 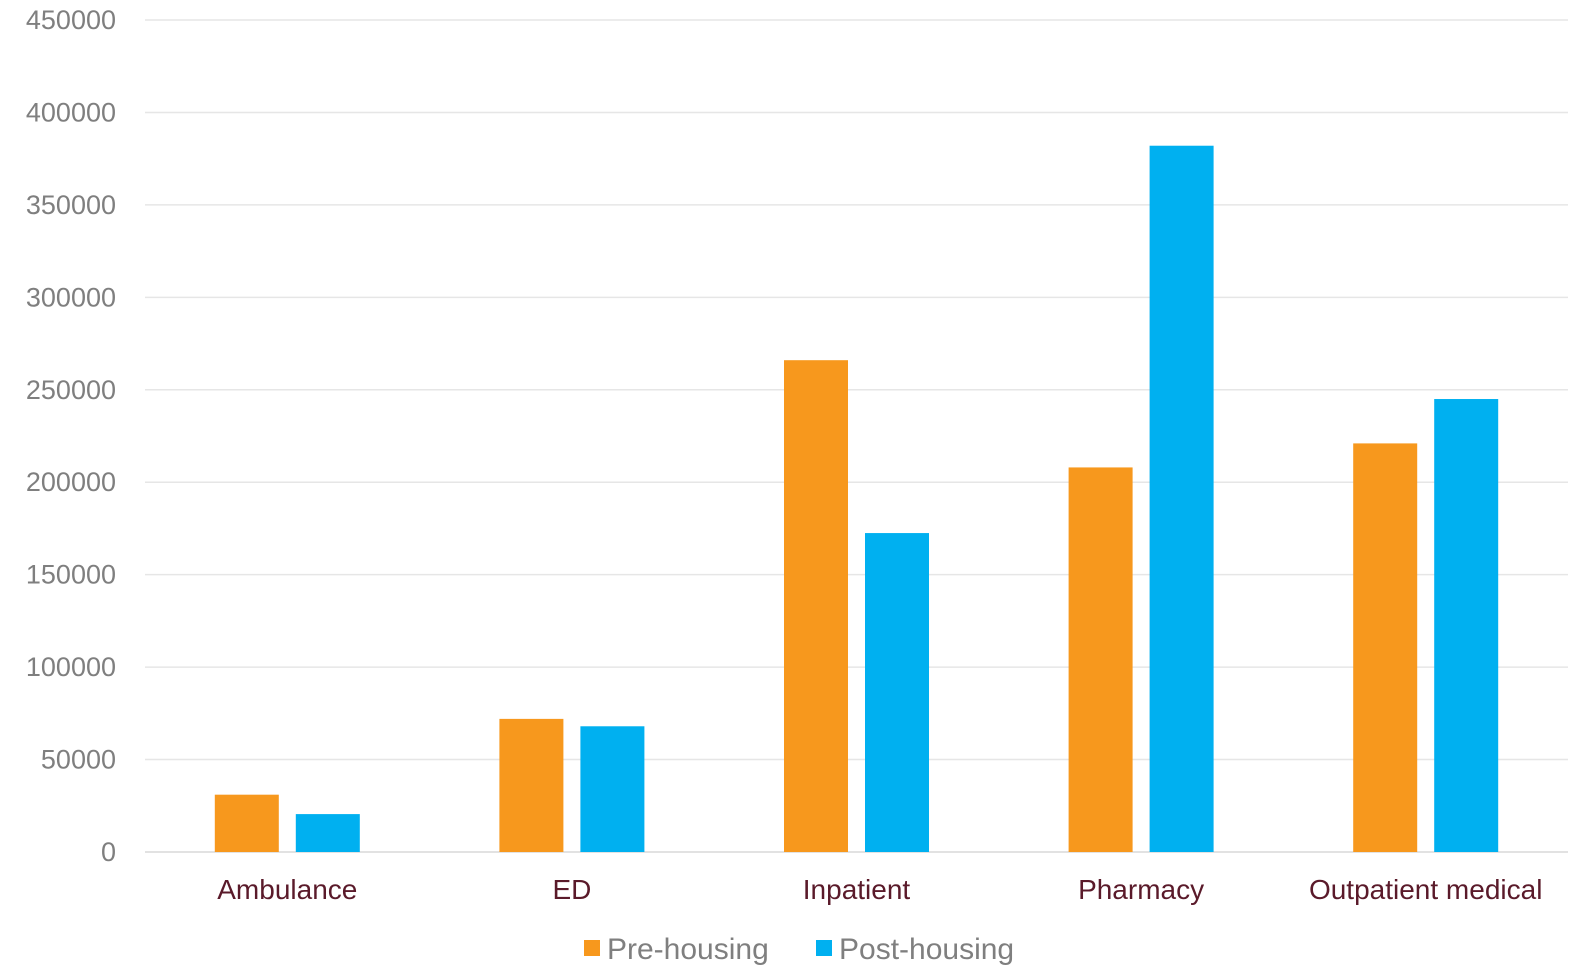 I want to click on bar-pre-housing-ambulance, so click(x=246, y=823).